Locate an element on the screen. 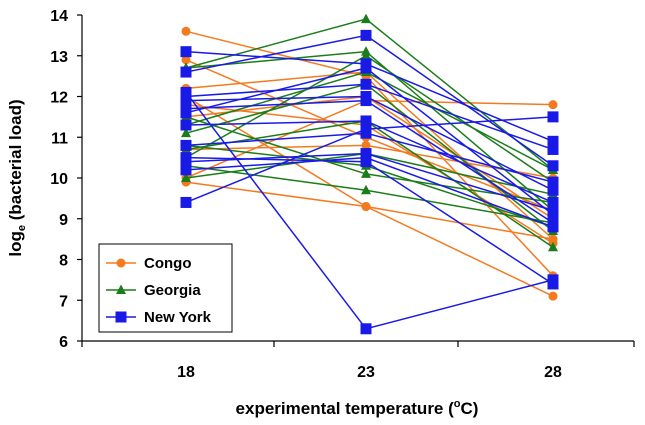 The height and width of the screenshot is (425, 645). y-tick-label: 8 is located at coordinates (63, 261).